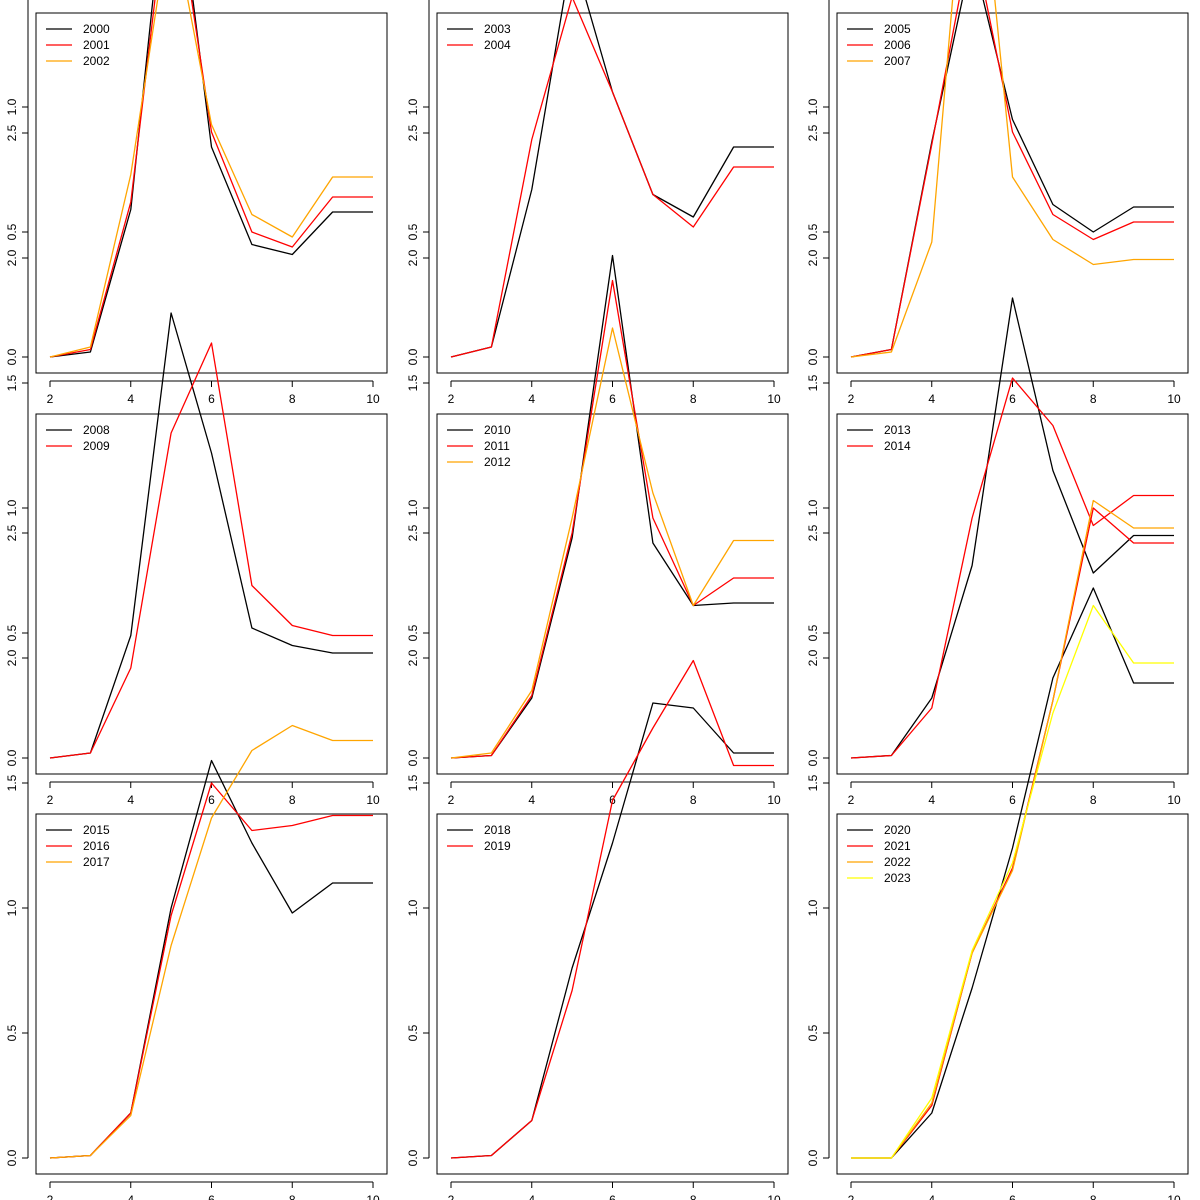  Describe the element at coordinates (879, 45) in the screenshot. I see `legend: 2005 2006 2007` at that location.